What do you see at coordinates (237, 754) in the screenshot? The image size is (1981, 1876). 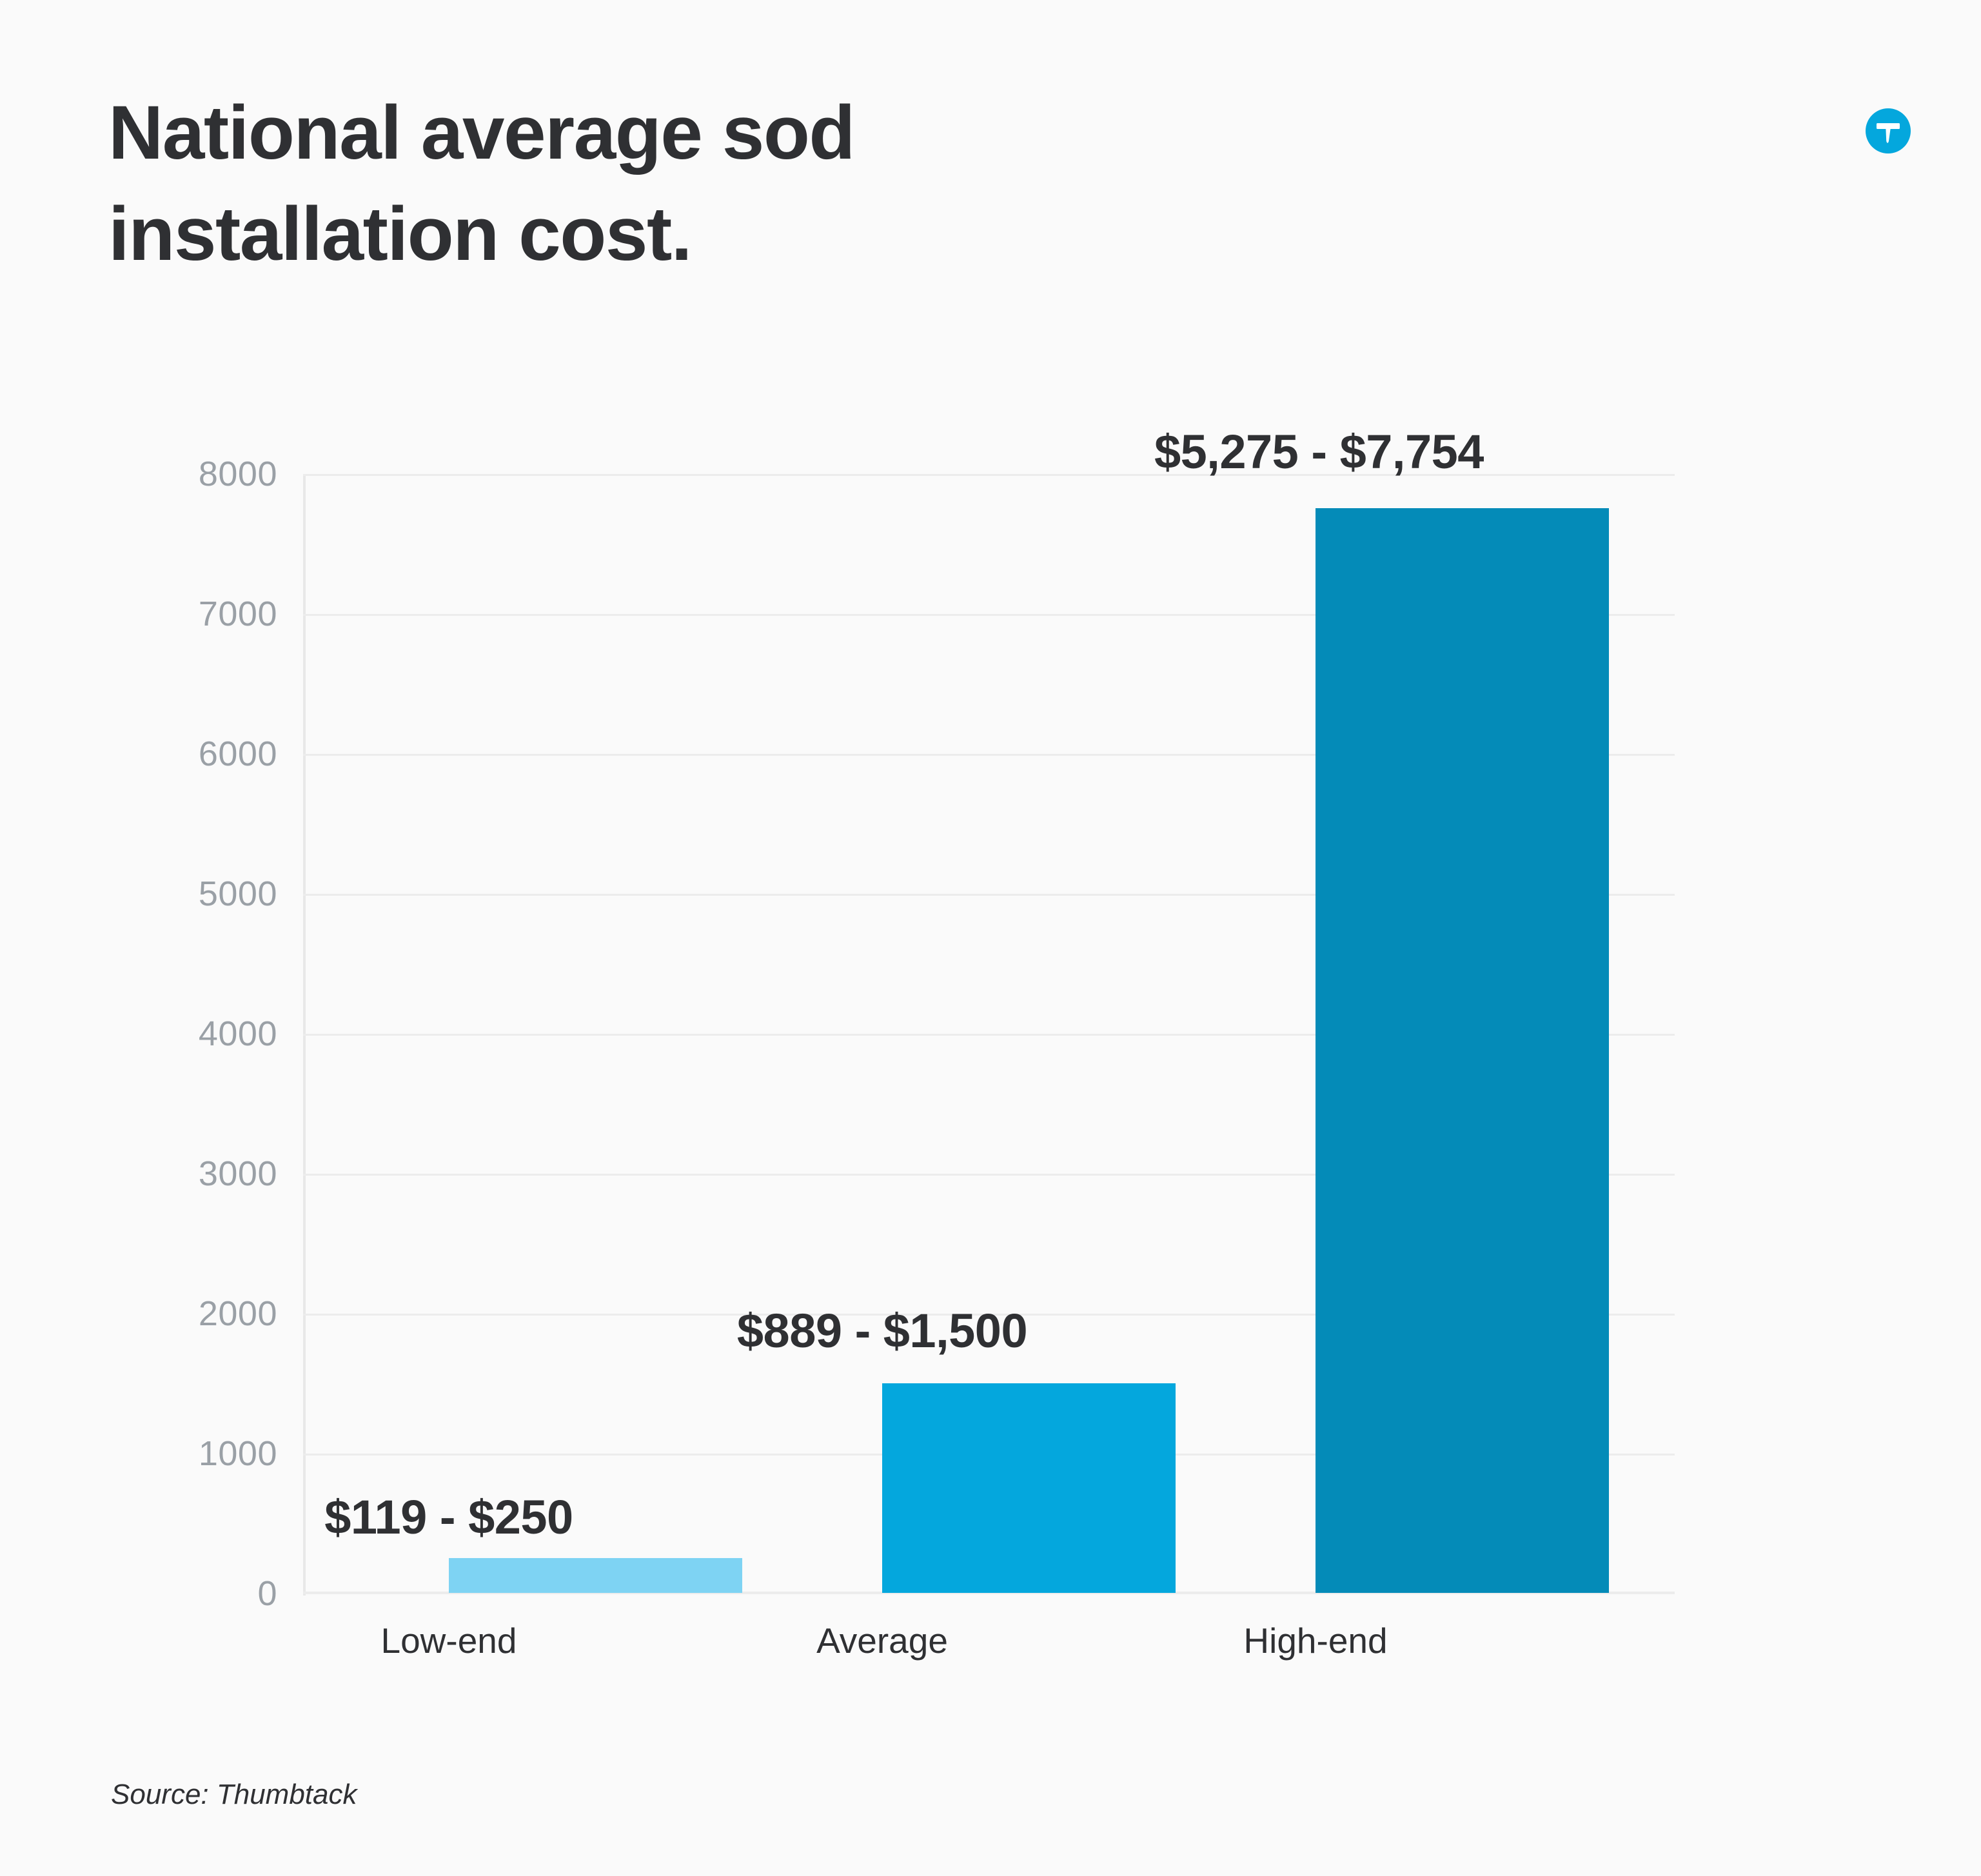 I see `y-tick-label: 6000` at bounding box center [237, 754].